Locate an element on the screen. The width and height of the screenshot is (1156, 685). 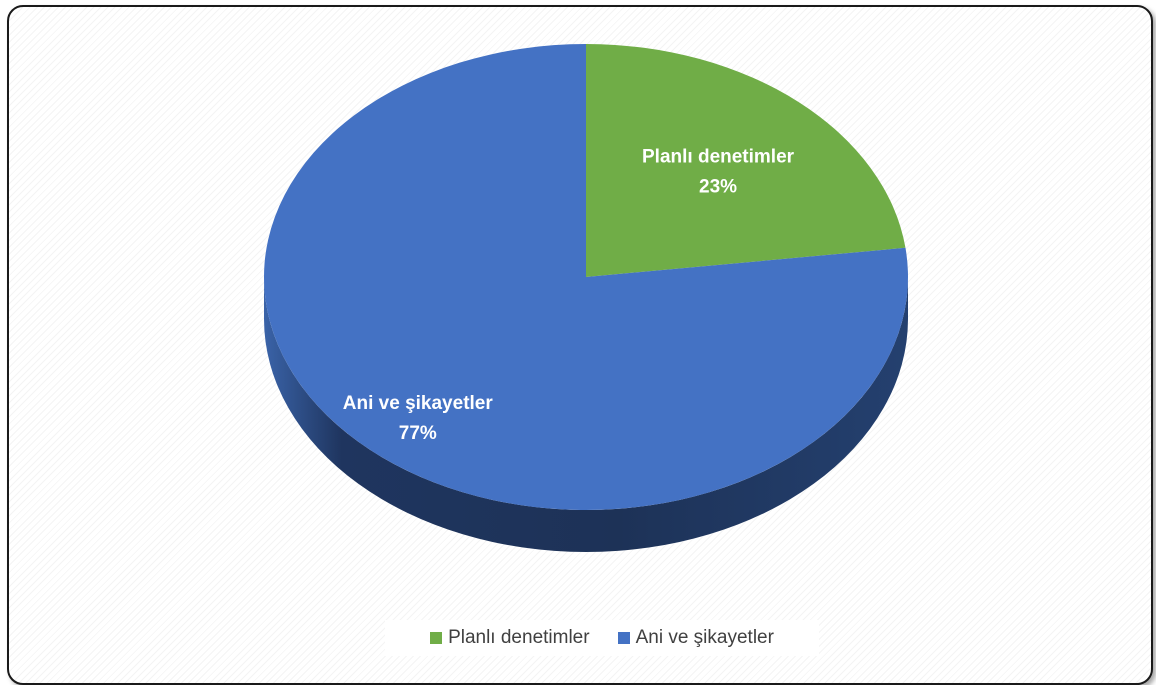
legend-item-planli: Planlı denetimler is located at coordinates (510, 638).